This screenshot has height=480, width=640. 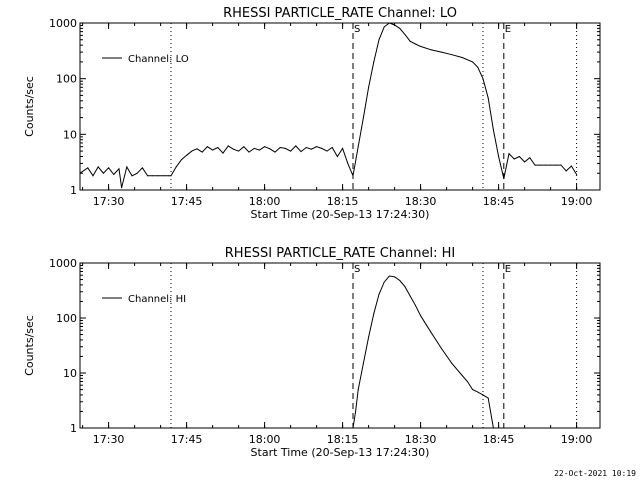 What do you see at coordinates (595, 473) in the screenshot?
I see `footer-timestamp: 22-Oct-2021 10:19` at bounding box center [595, 473].